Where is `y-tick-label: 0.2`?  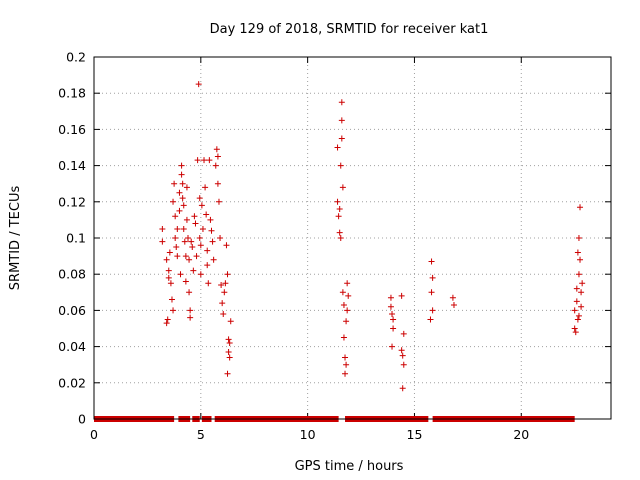 y-tick-label: 0.2 is located at coordinates (76, 57).